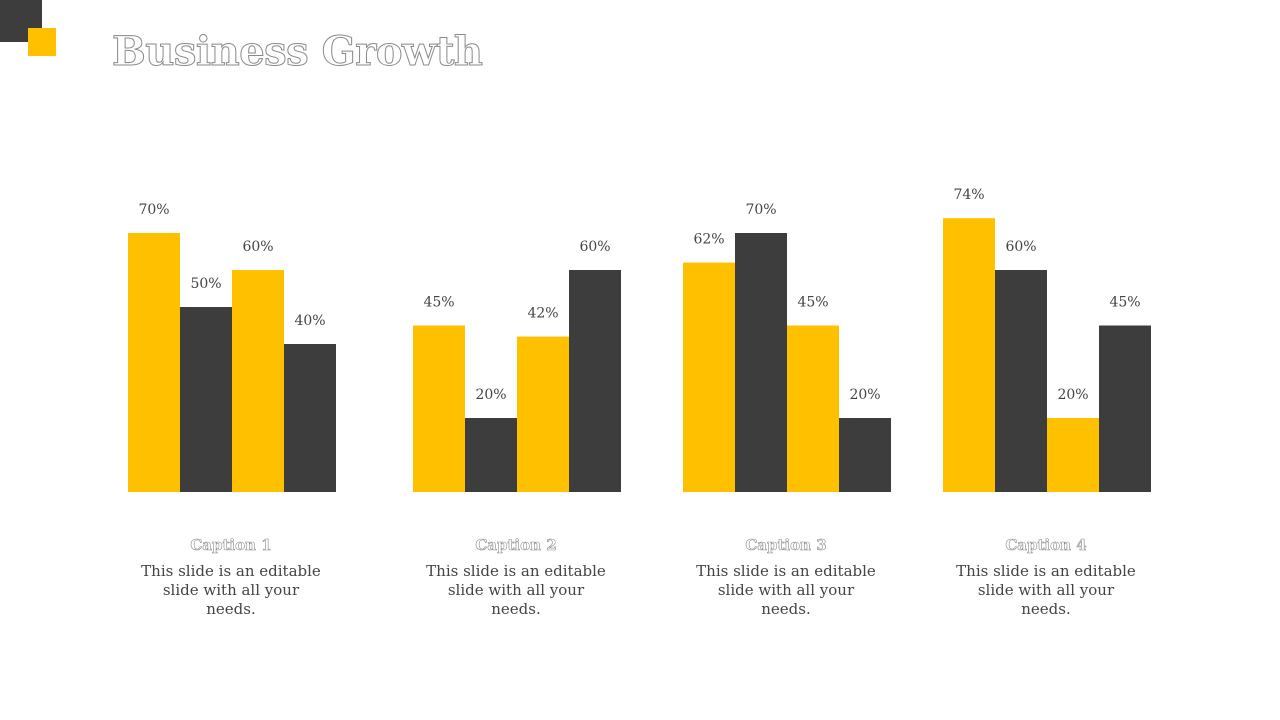  What do you see at coordinates (205, 284) in the screenshot?
I see `bar-label-g1-b2: 50%` at bounding box center [205, 284].